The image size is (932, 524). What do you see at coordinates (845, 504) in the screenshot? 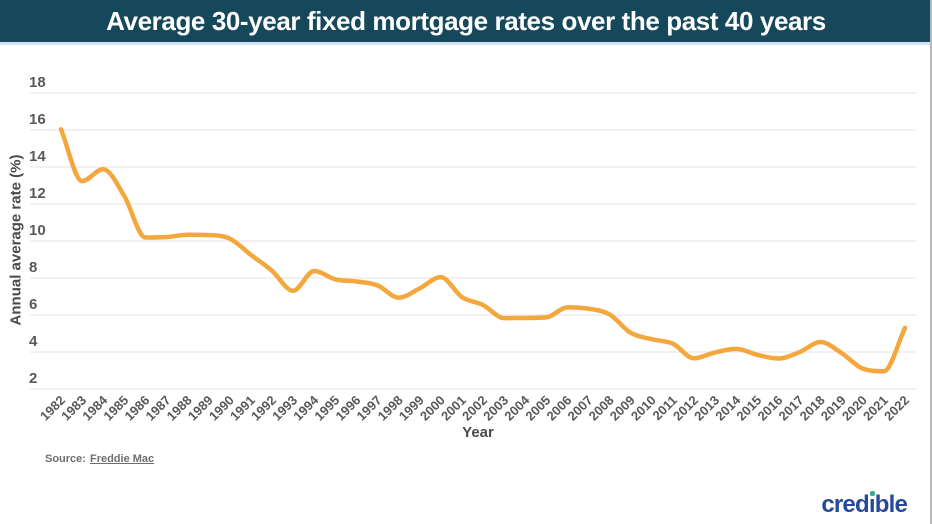
I see `brand-text: cred` at bounding box center [845, 504].